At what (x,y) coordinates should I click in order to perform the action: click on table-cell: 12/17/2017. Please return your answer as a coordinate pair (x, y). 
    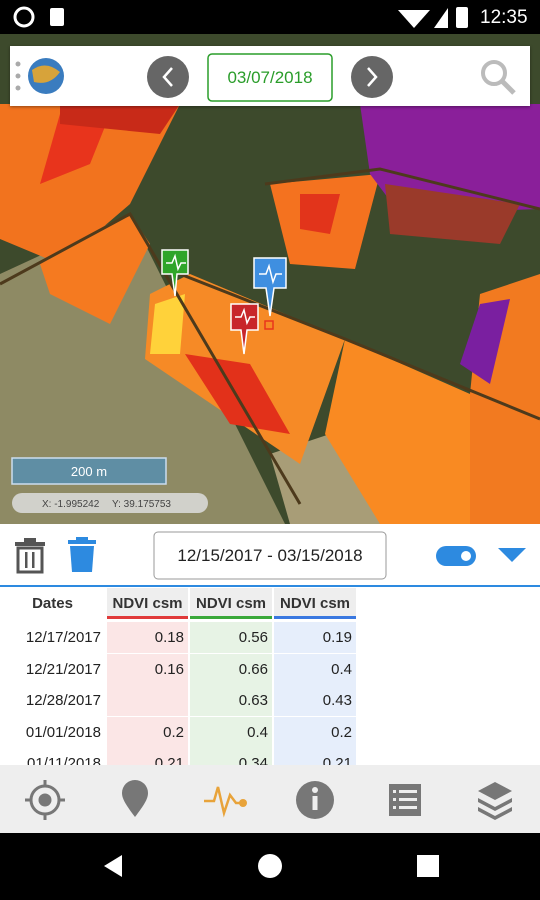
    Looking at the image, I should click on (52, 637).